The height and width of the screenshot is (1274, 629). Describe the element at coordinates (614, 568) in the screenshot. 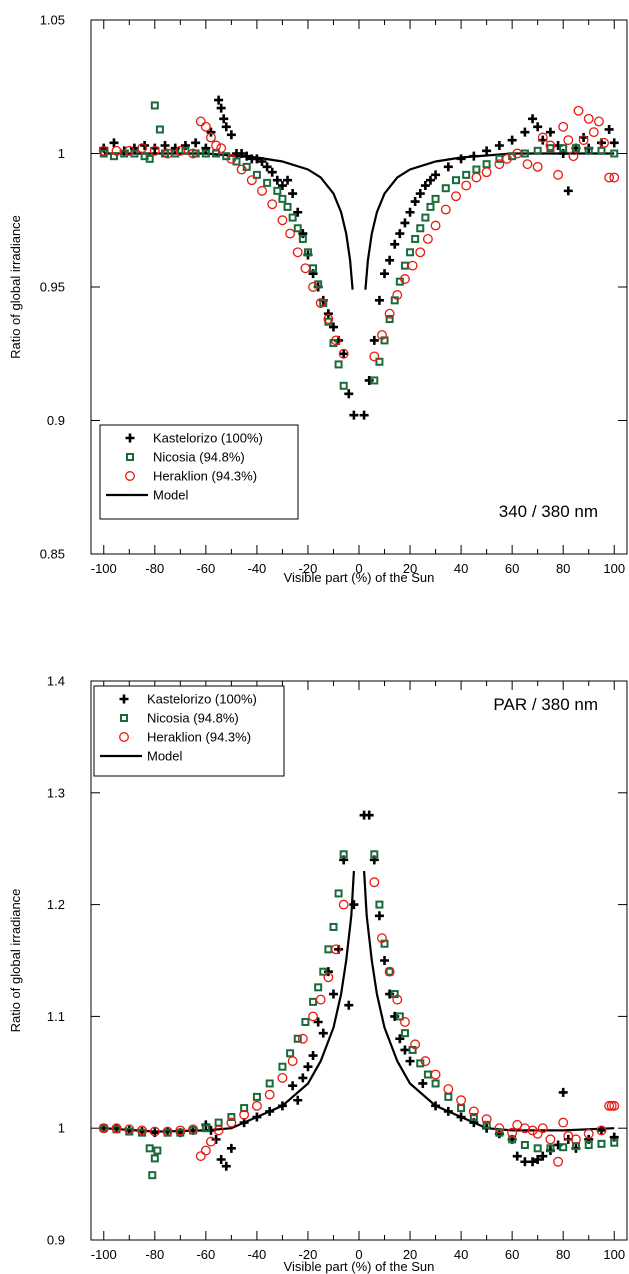

I see `x-tick-label: 100` at that location.